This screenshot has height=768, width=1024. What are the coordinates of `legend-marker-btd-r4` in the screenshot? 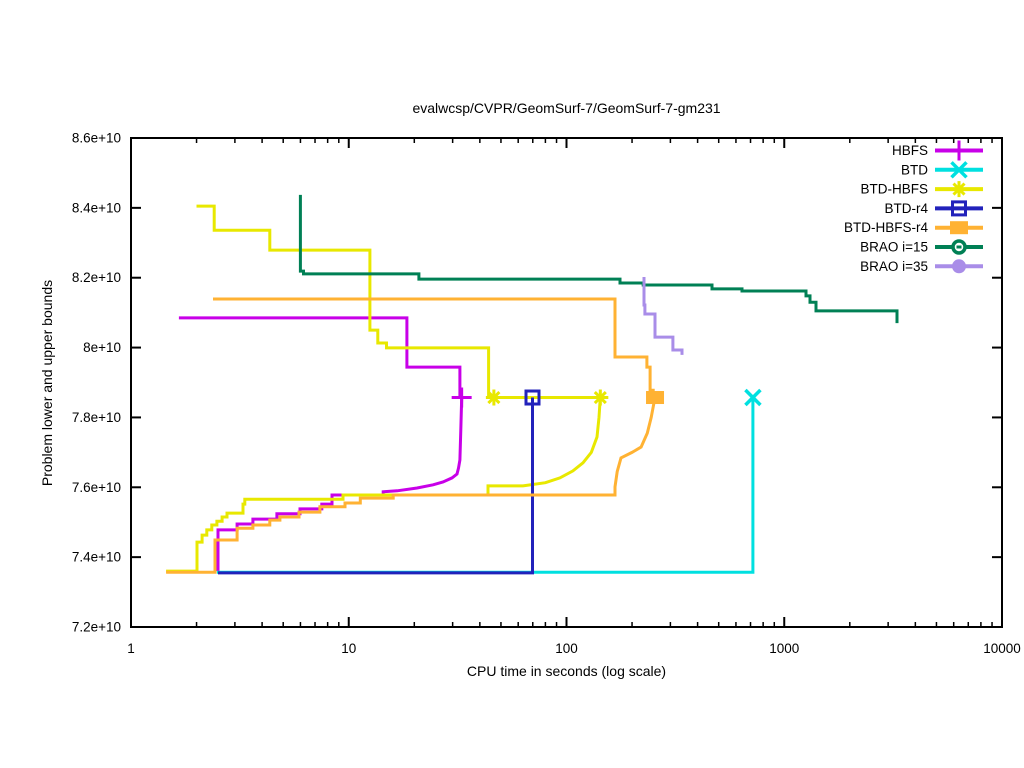 It's located at (959, 208).